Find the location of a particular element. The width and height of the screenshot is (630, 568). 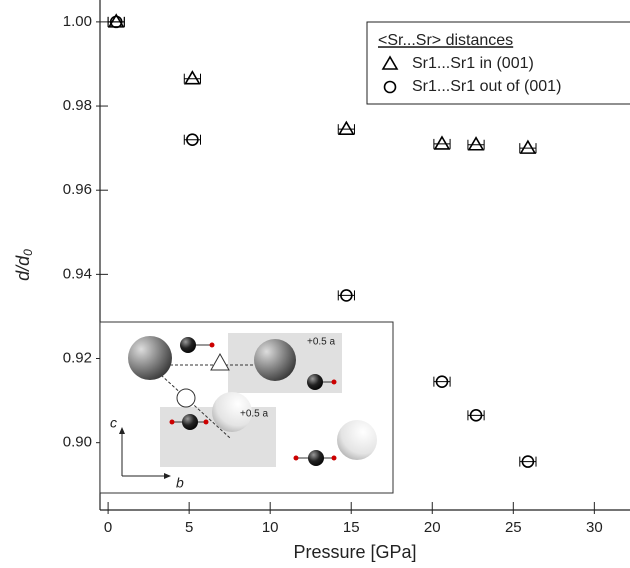

y-tick-label: 0.90 is located at coordinates (77, 442).